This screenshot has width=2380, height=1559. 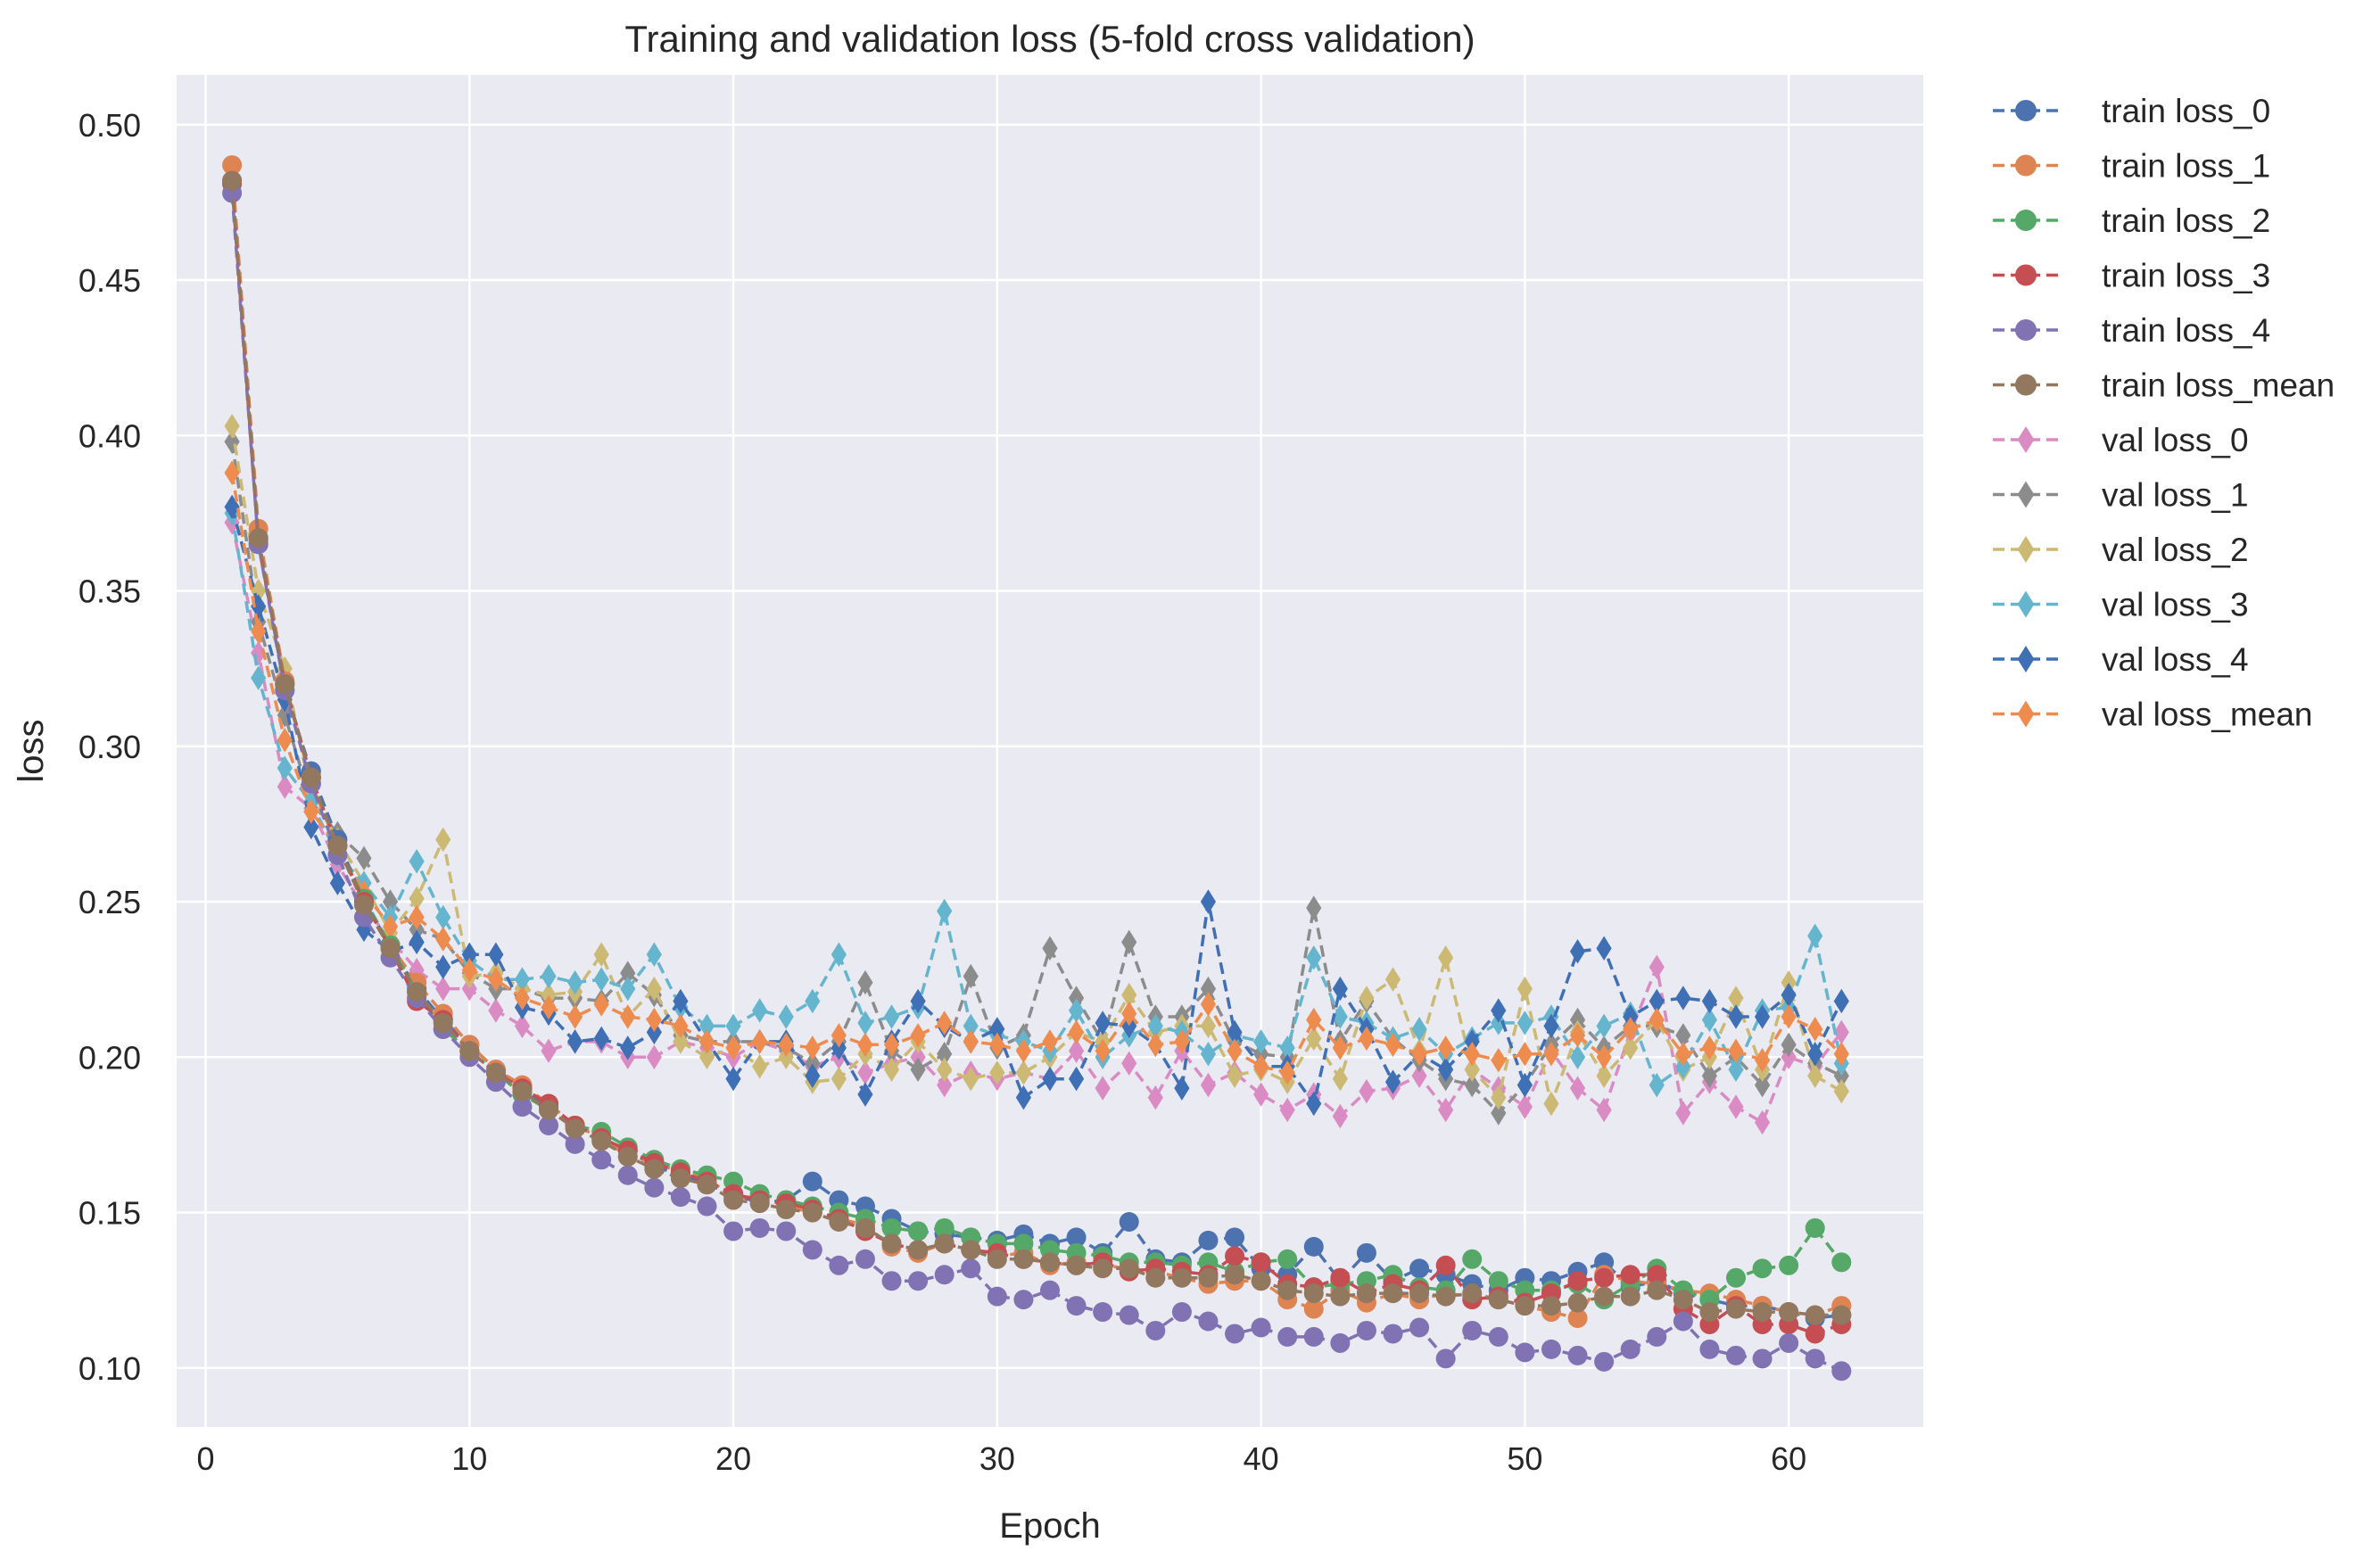 I want to click on y-tick-label: 0.15, so click(x=110, y=1213).